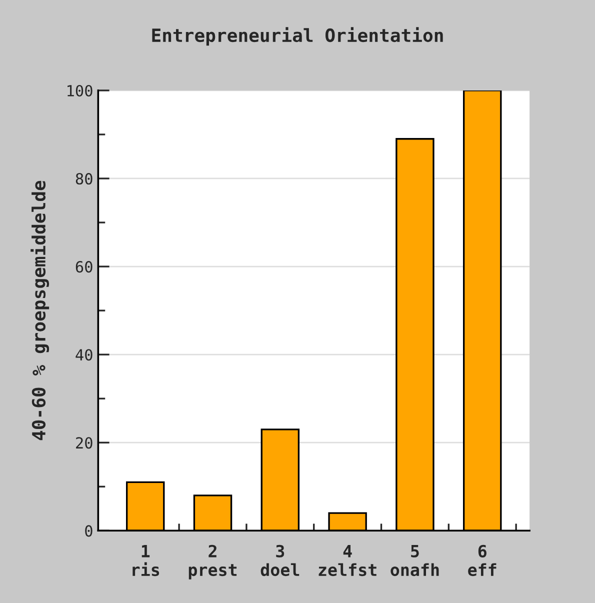  I want to click on x-tick-label: 1 ris, so click(146, 560).